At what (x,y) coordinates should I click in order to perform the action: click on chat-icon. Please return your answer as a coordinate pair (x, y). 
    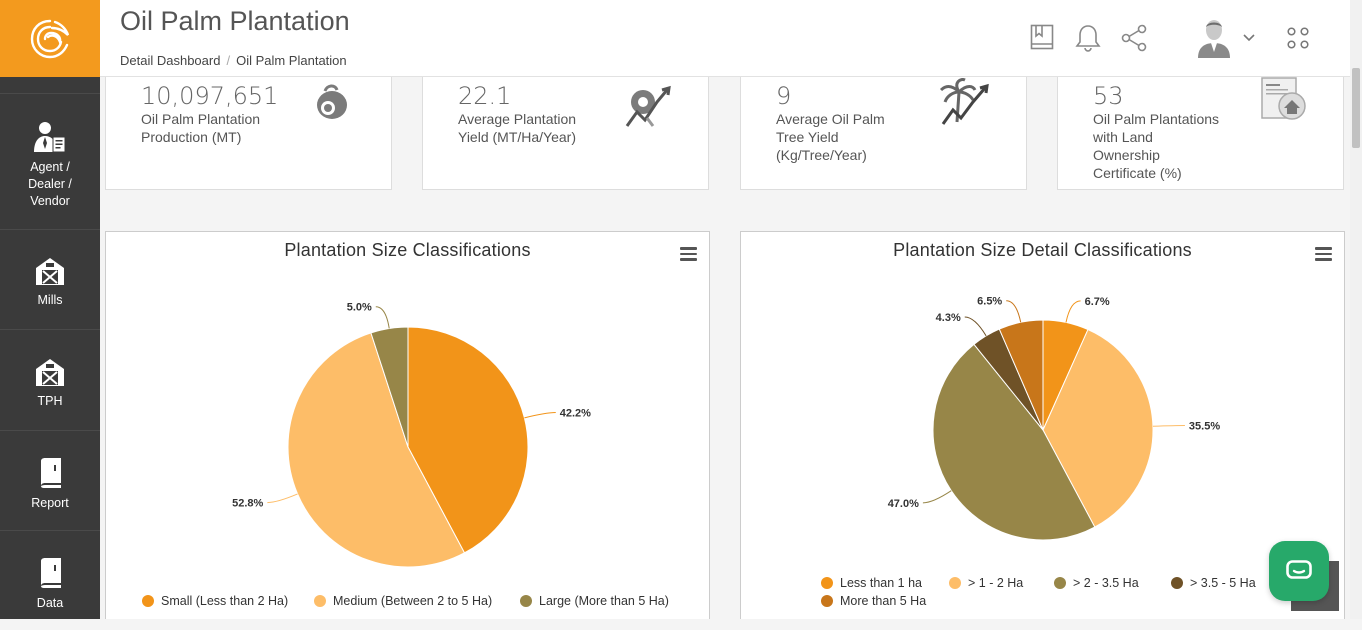
    Looking at the image, I should click on (1299, 569).